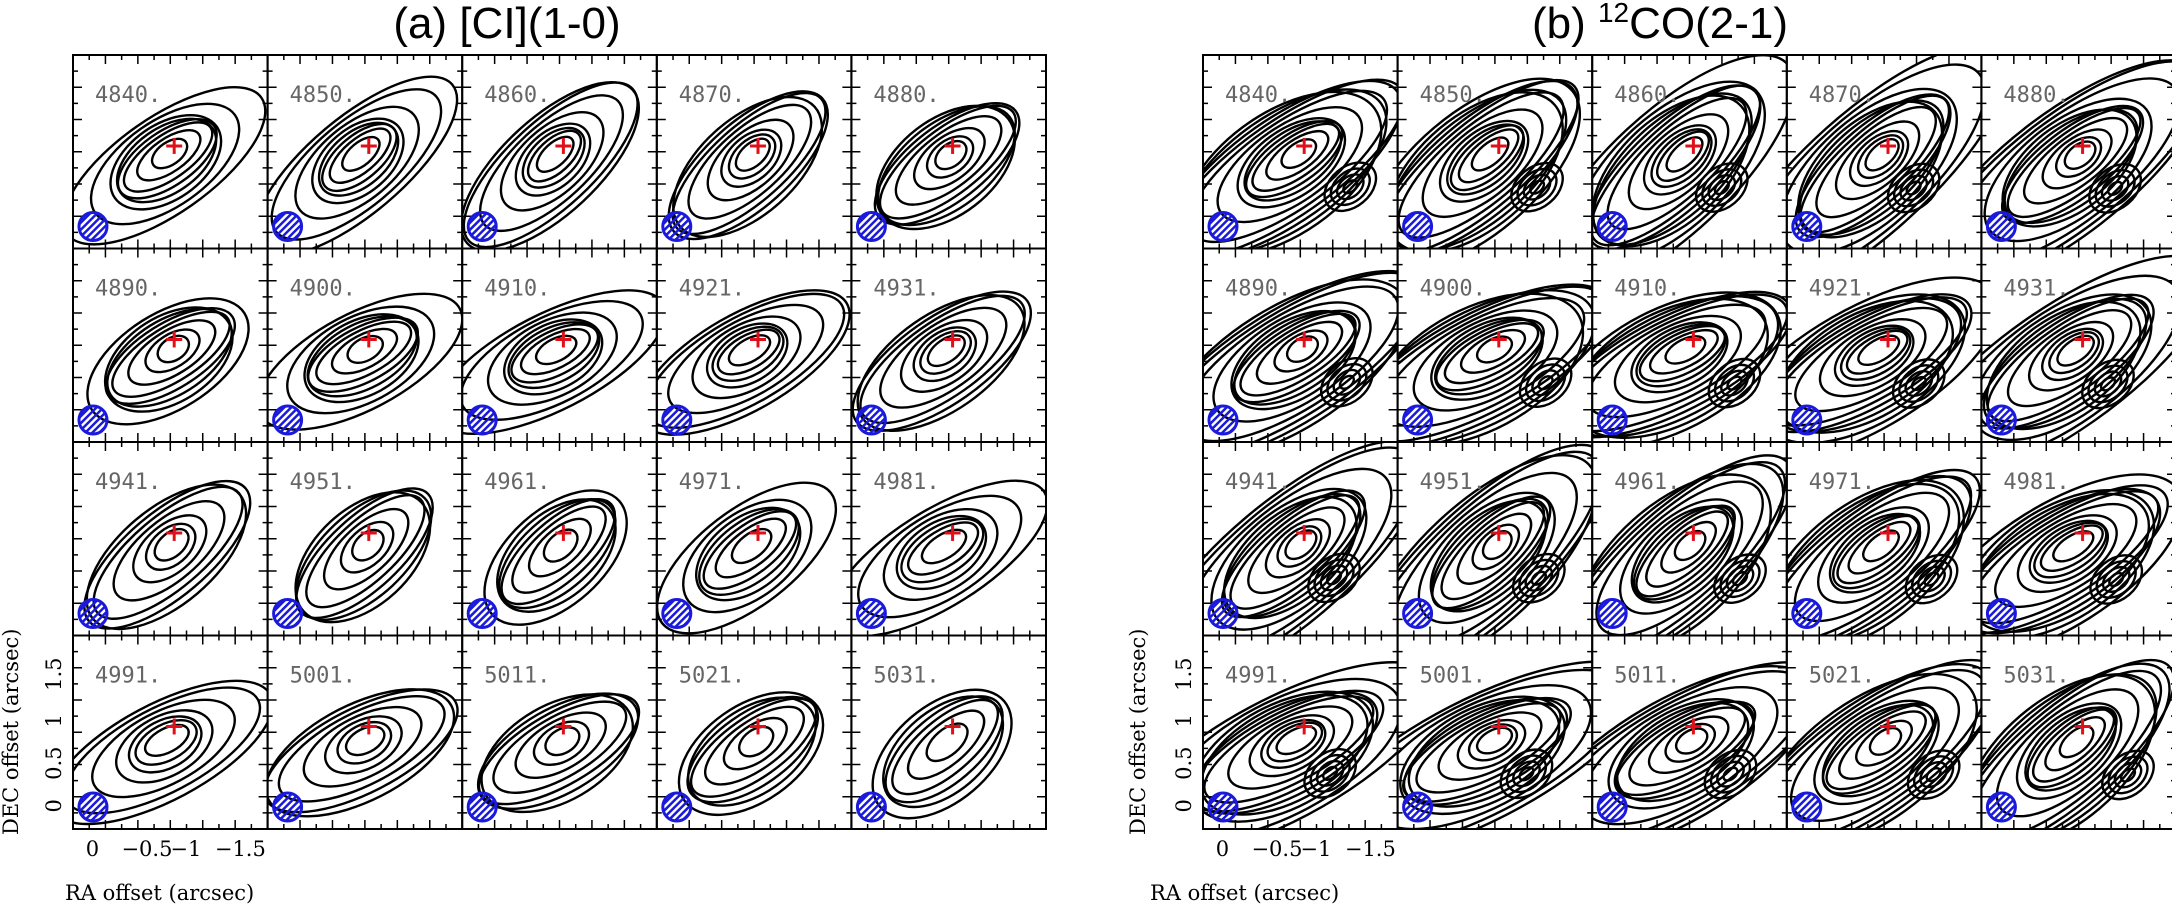  I want to click on channel-panel: 4840., so click(1300, 152).